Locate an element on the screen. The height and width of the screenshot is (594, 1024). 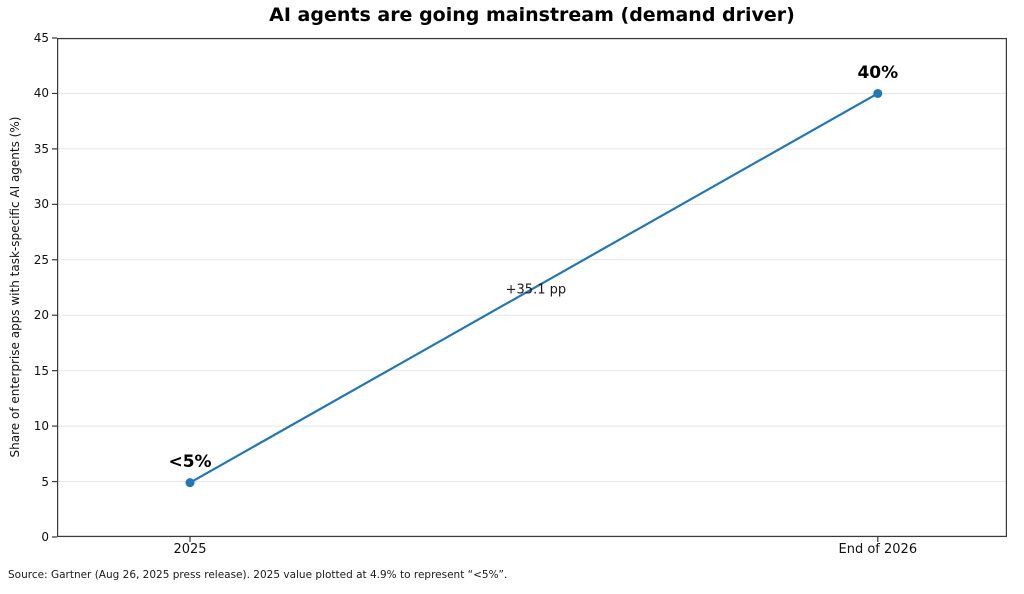
y-tick-label: 45 is located at coordinates (41, 38).